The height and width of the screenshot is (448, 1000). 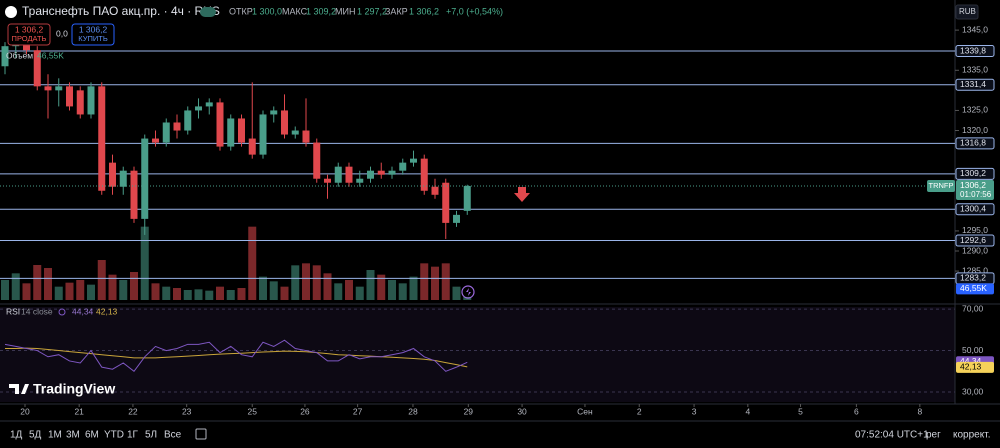 What do you see at coordinates (121, 11) in the screenshot?
I see `symbol-title: Транснефть ПАО акц.пр. · 4ч · RUS` at bounding box center [121, 11].